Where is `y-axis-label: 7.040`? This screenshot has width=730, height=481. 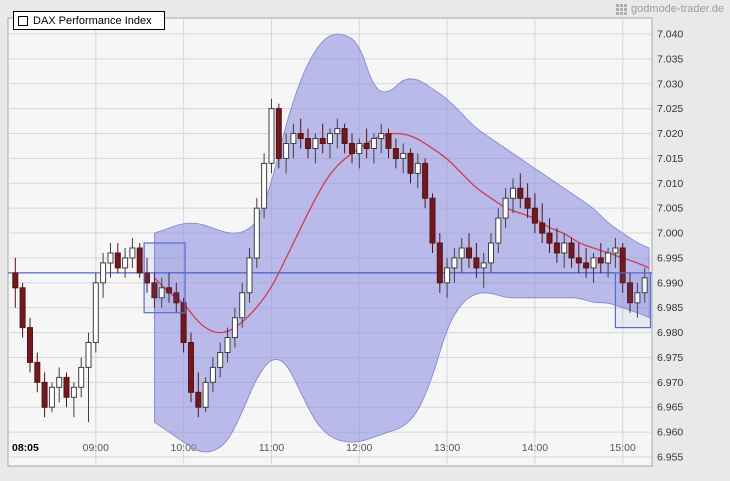
y-axis-label: 7.040 is located at coordinates (670, 35).